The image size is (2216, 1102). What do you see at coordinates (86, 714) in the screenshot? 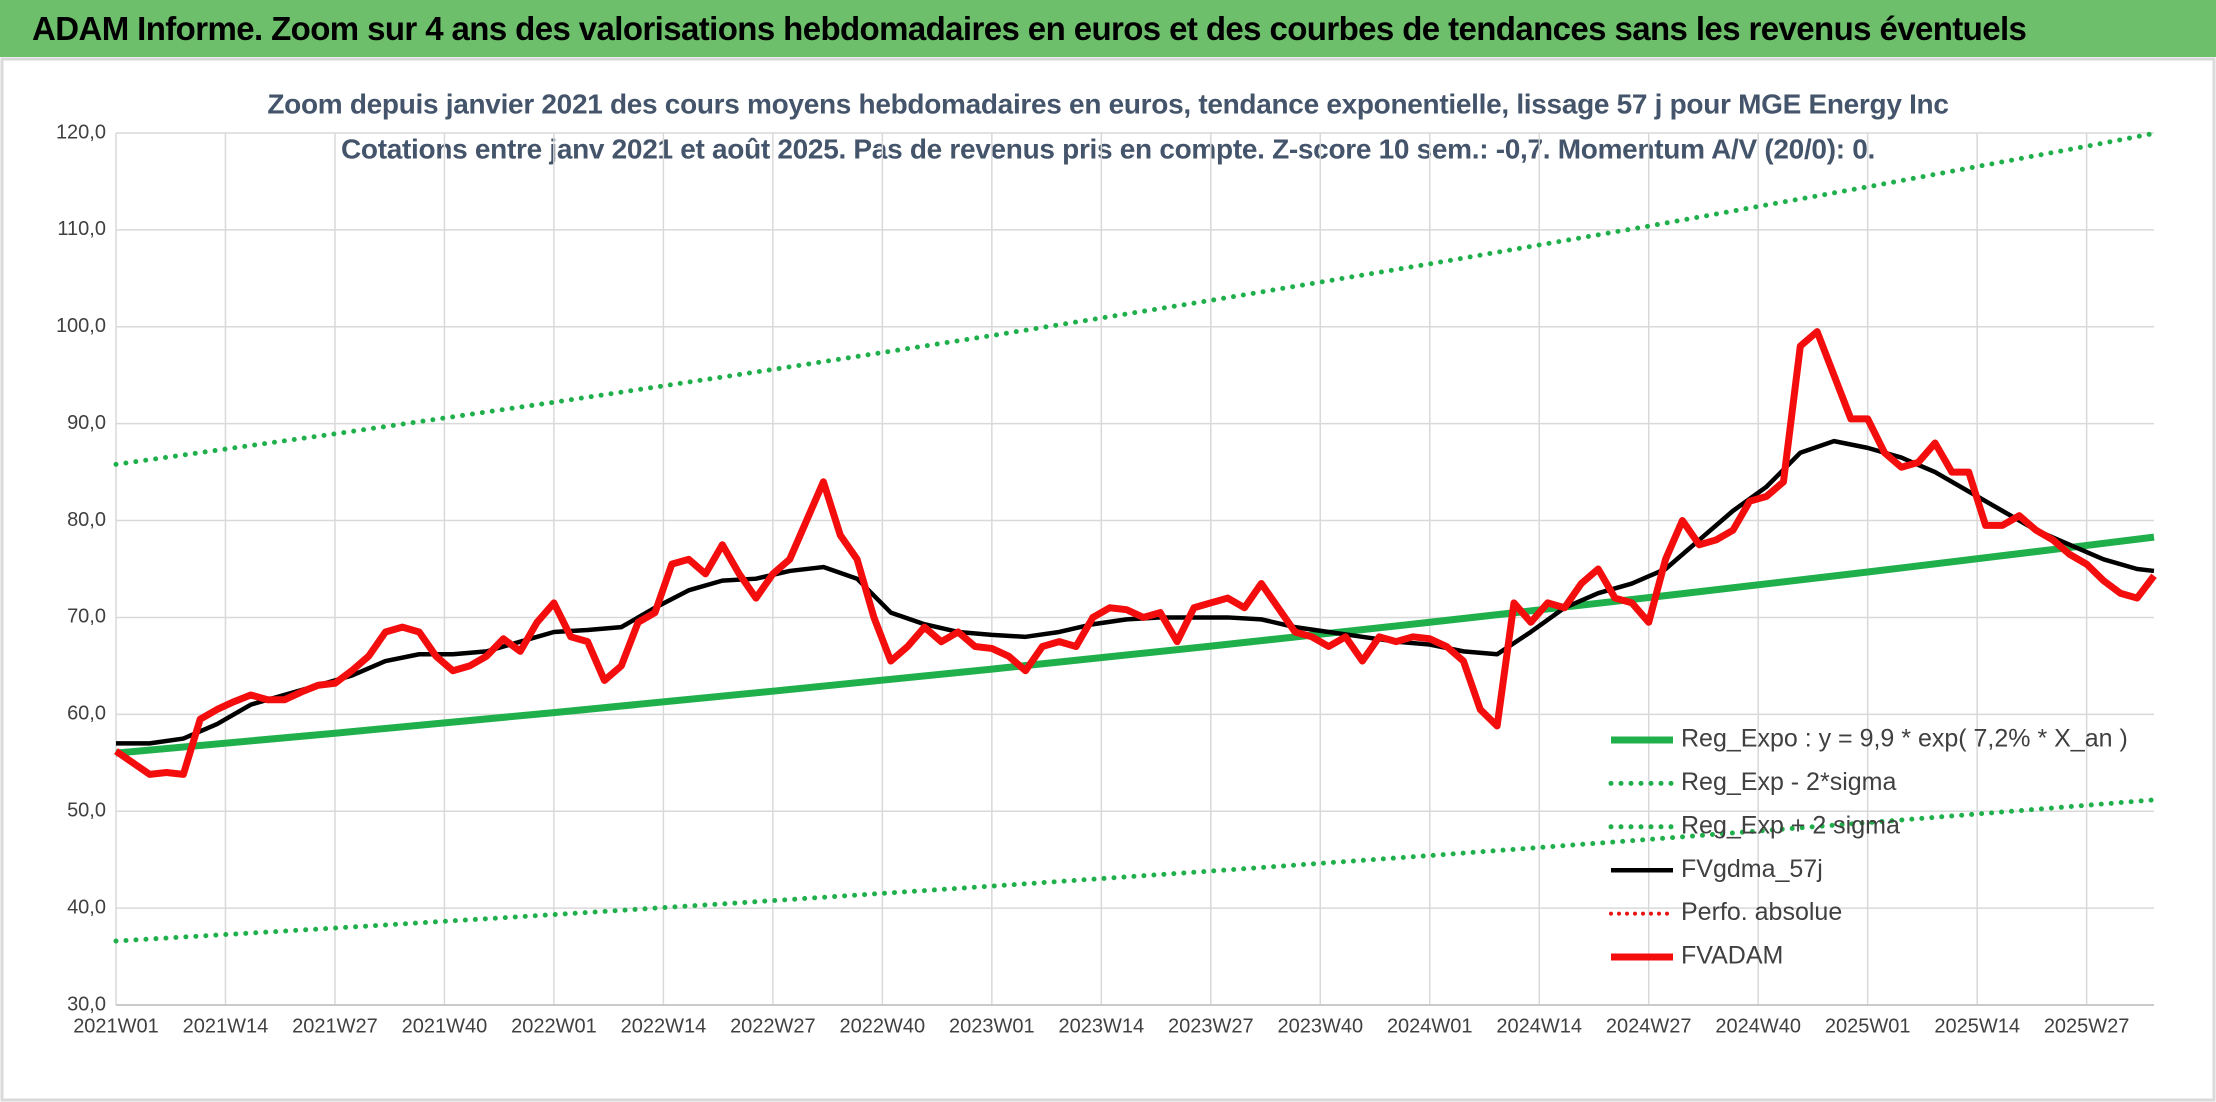
I see `y-tick-label: 60,0` at bounding box center [86, 714].